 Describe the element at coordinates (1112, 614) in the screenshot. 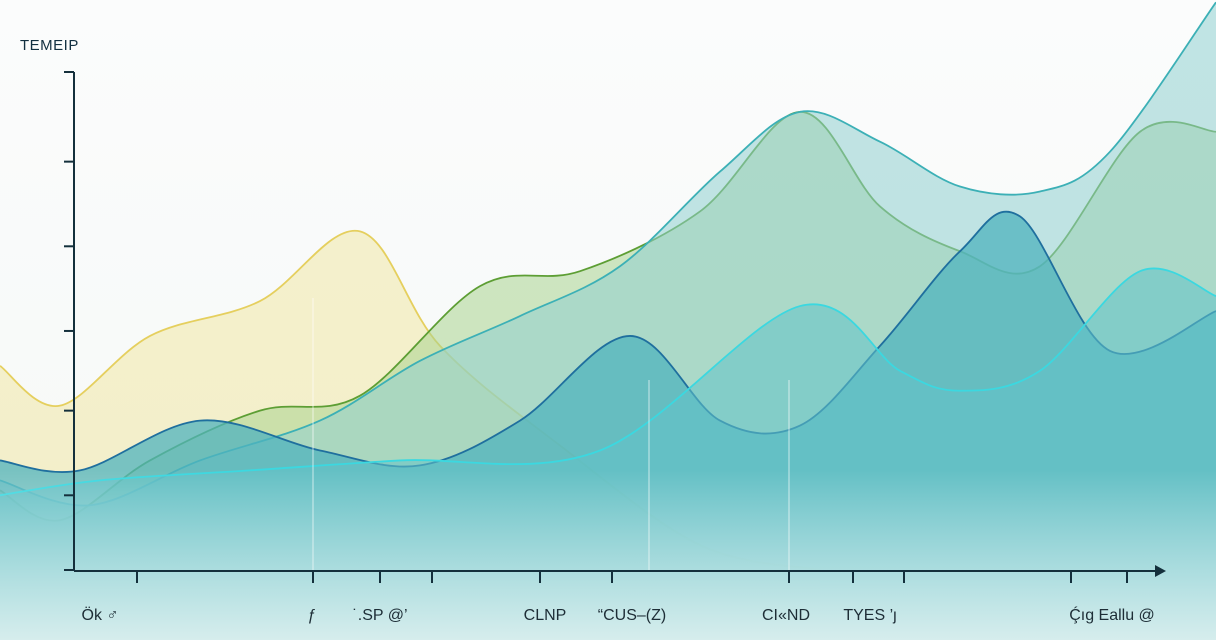

I see `x-tick-label-8: Ḉıg Eallu @` at that location.